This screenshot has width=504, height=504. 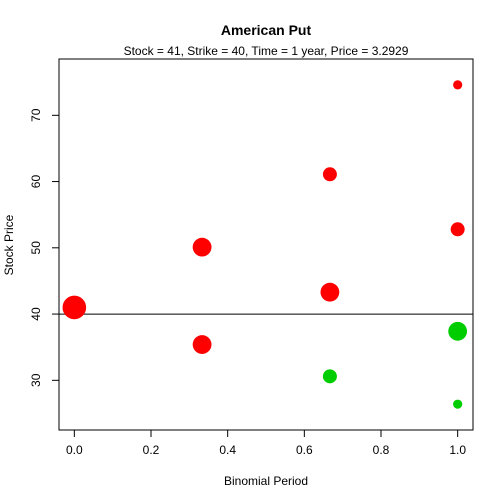 What do you see at coordinates (36, 248) in the screenshot?
I see `y-tick-label: 50` at bounding box center [36, 248].